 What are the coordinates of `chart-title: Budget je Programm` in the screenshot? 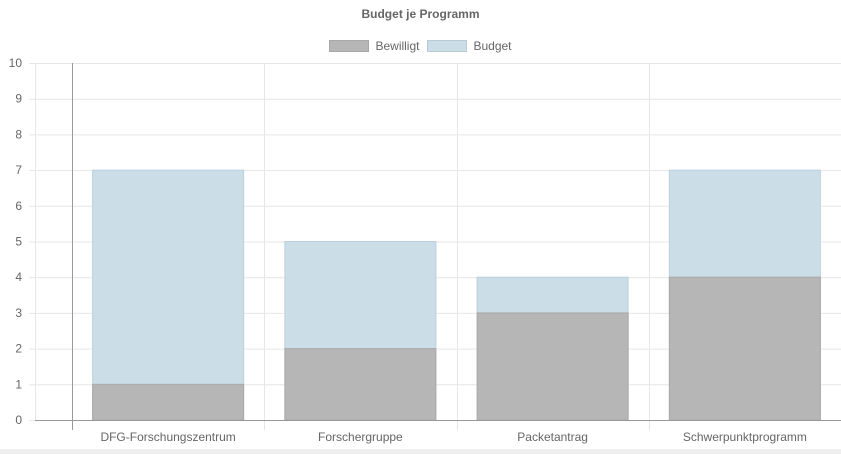 It's located at (420, 14).